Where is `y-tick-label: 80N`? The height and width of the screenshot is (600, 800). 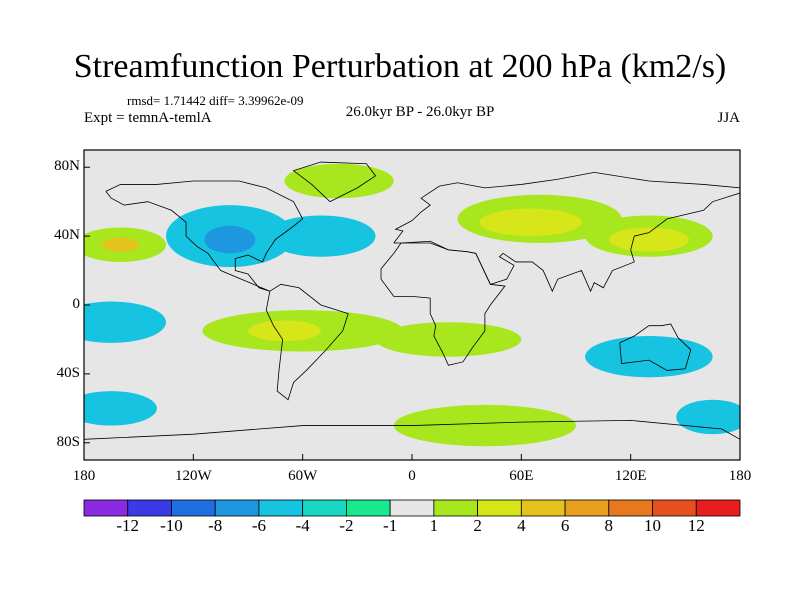
y-tick-label: 80N is located at coordinates (67, 166).